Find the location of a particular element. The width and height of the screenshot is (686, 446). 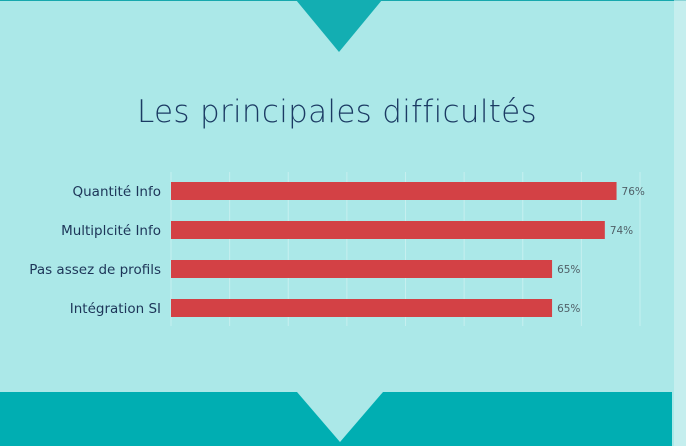

top-notch-shape is located at coordinates (339, 26).